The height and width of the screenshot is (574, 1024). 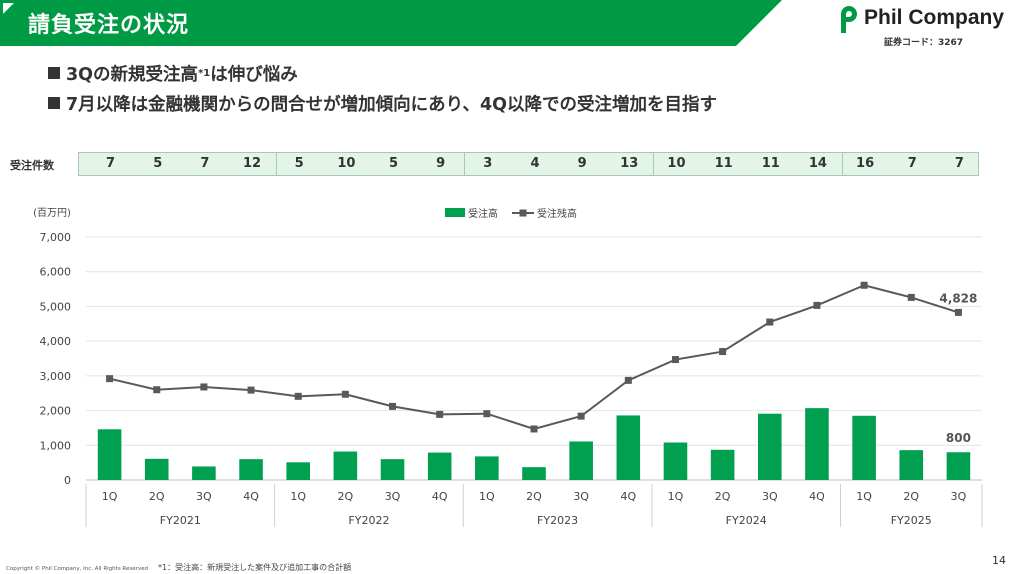 What do you see at coordinates (180, 520) in the screenshot?
I see `x-group-label: FY2021` at bounding box center [180, 520].